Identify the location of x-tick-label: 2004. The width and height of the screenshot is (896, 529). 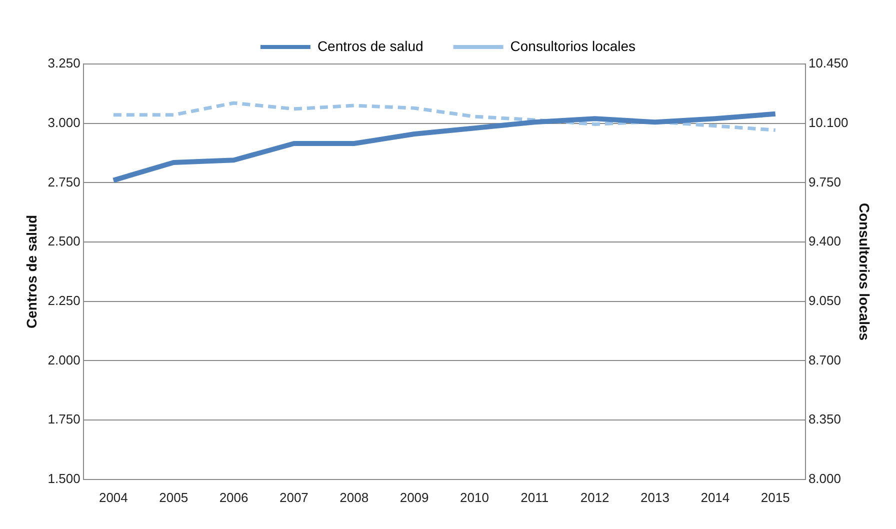
(113, 497).